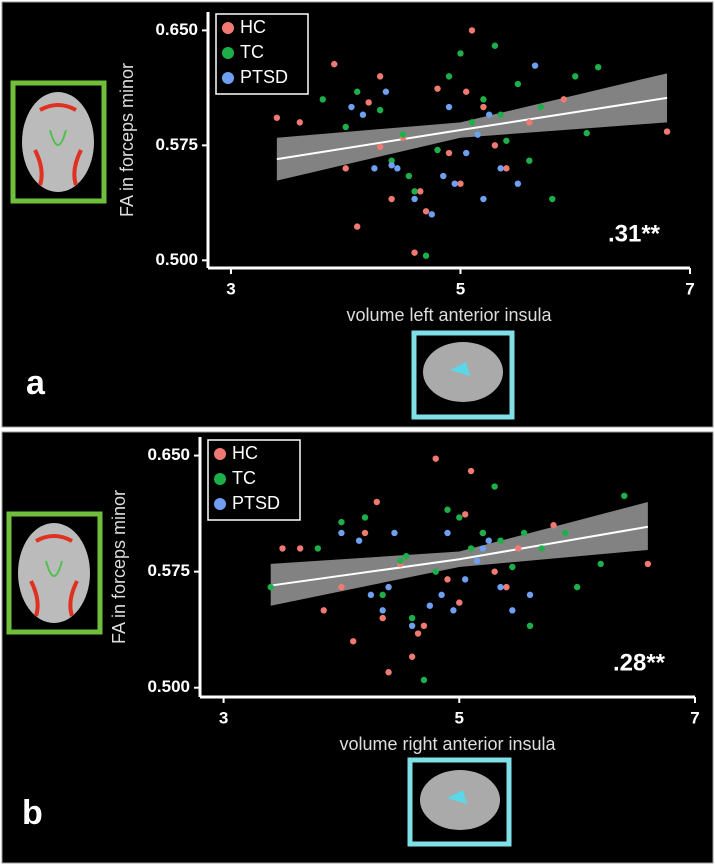  I want to click on brain-sagittal-a, so click(463, 375).